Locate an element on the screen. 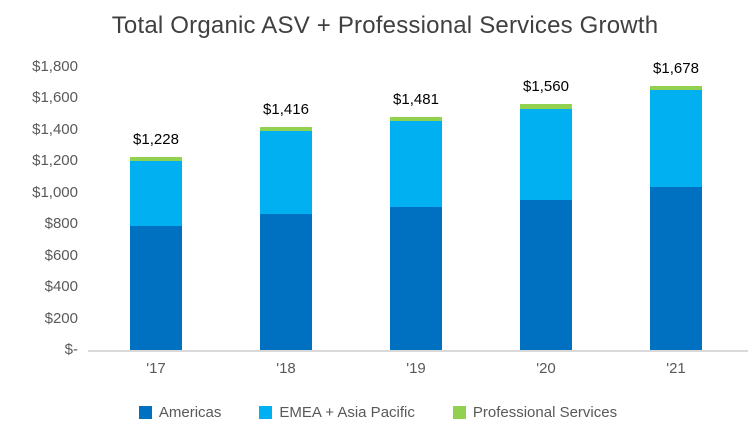 The image size is (756, 440). y-tick-label: $1,200 is located at coordinates (55, 160).